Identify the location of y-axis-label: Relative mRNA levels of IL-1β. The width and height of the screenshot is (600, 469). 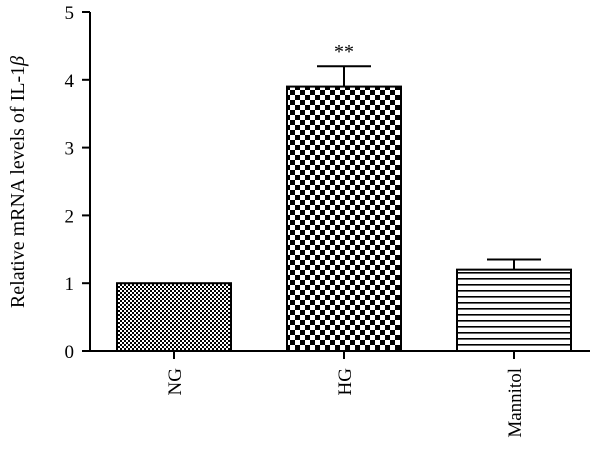
(18, 182).